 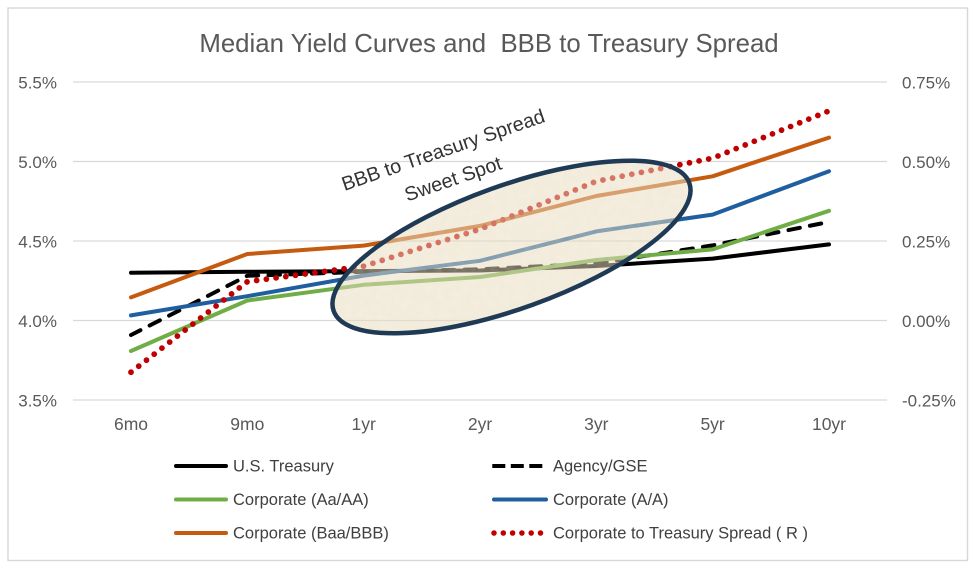 I want to click on svg-text: 0.25%, so click(x=926, y=242).